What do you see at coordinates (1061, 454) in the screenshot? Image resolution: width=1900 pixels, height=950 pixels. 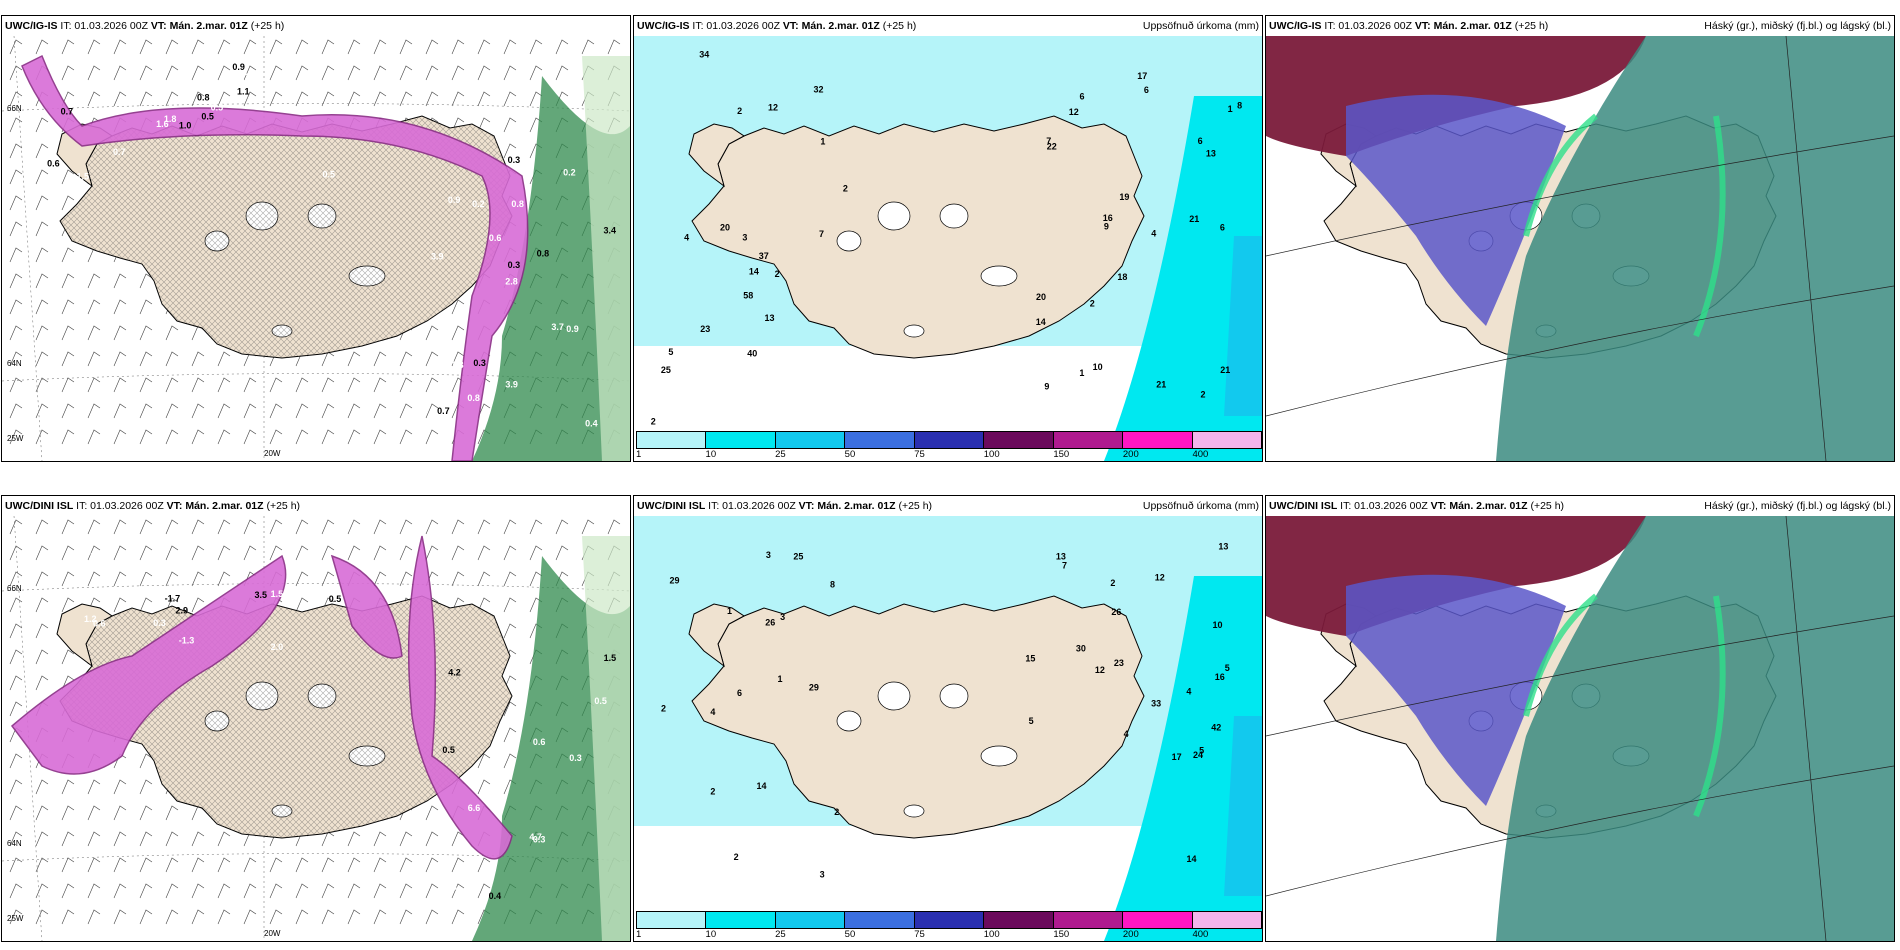 I see `colorbar-tick: 150` at bounding box center [1061, 454].